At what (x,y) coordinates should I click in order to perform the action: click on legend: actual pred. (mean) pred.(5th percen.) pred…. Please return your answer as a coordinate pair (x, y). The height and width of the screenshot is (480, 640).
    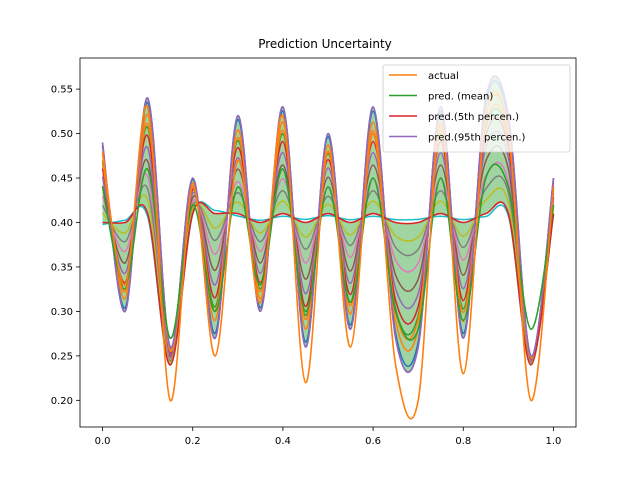
    Looking at the image, I should click on (476, 108).